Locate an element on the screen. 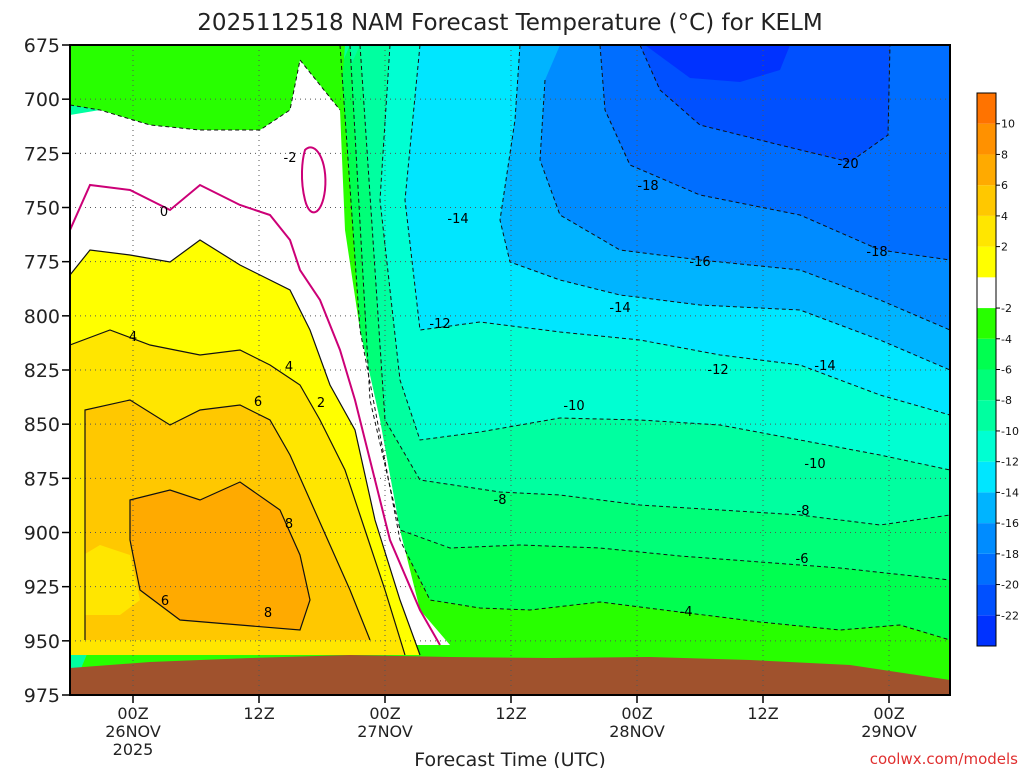 The height and width of the screenshot is (772, 1024). colorbar-label: -2 is located at coordinates (1006, 308).